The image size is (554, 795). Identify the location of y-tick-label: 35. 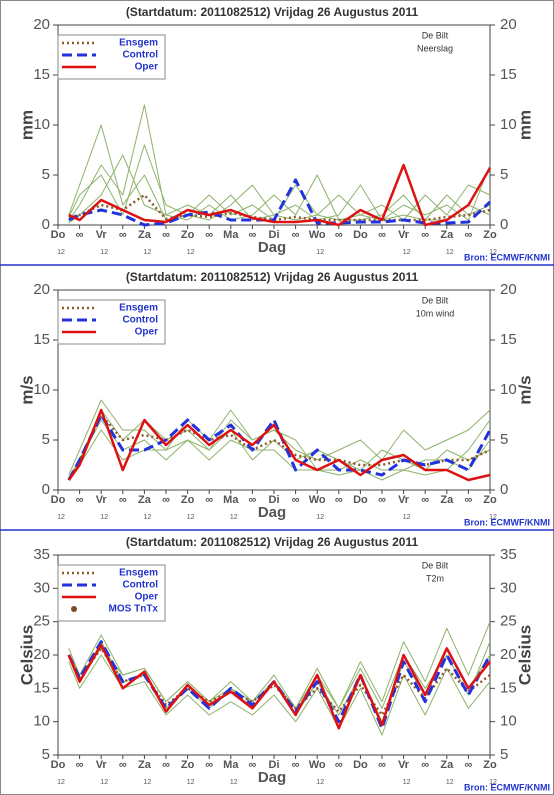
(41, 554).